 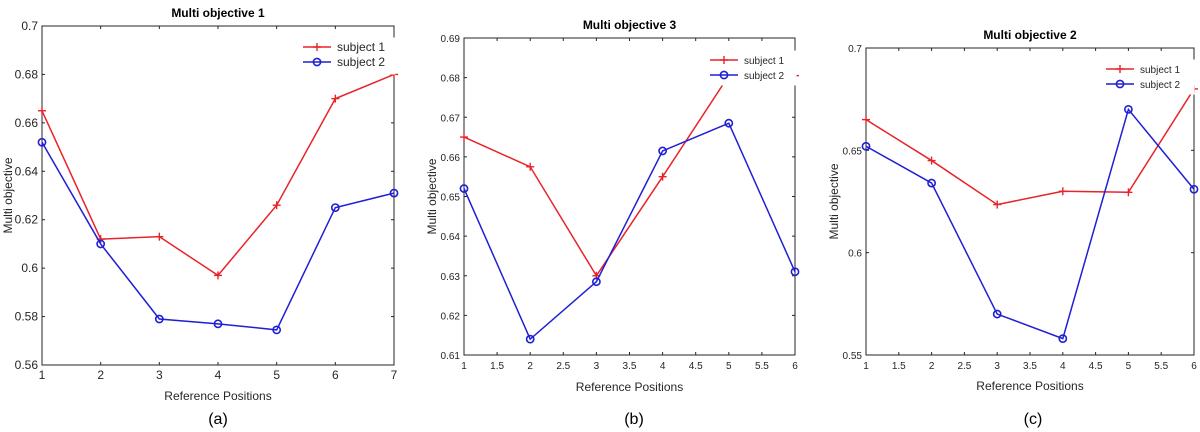 I want to click on y-tick-label: 0.64, so click(x=27, y=171).